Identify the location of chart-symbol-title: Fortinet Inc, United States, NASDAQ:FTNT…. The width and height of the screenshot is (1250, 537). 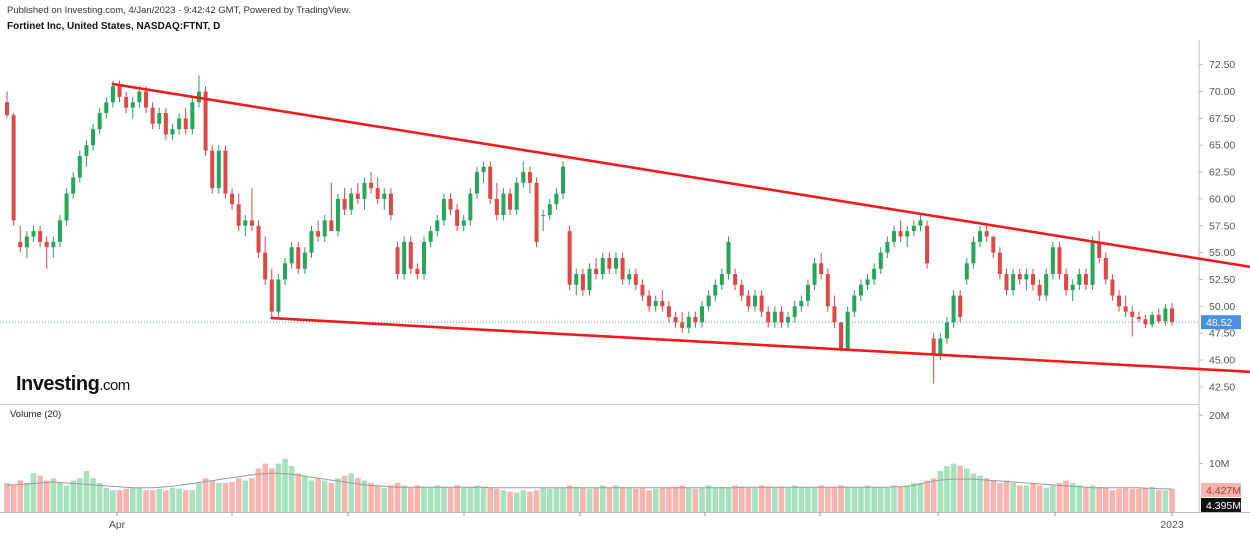
(114, 26).